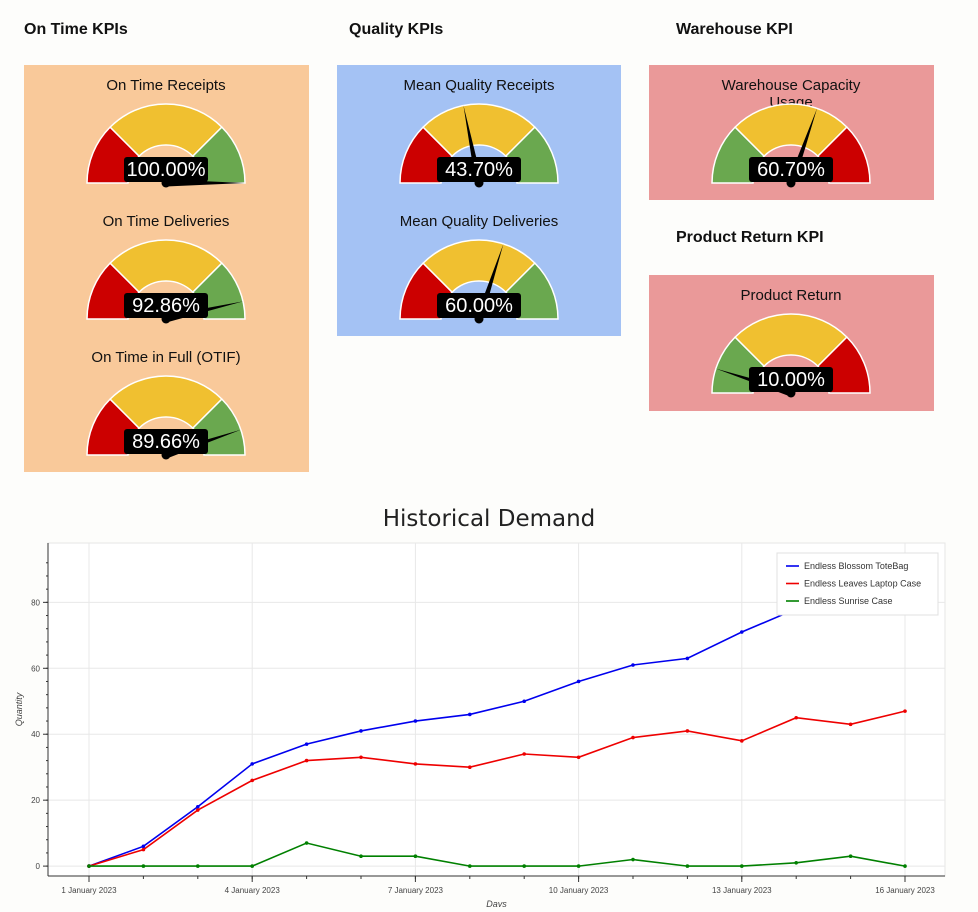 The width and height of the screenshot is (978, 912). I want to click on section-title-product-return: Product Return KPI, so click(750, 237).